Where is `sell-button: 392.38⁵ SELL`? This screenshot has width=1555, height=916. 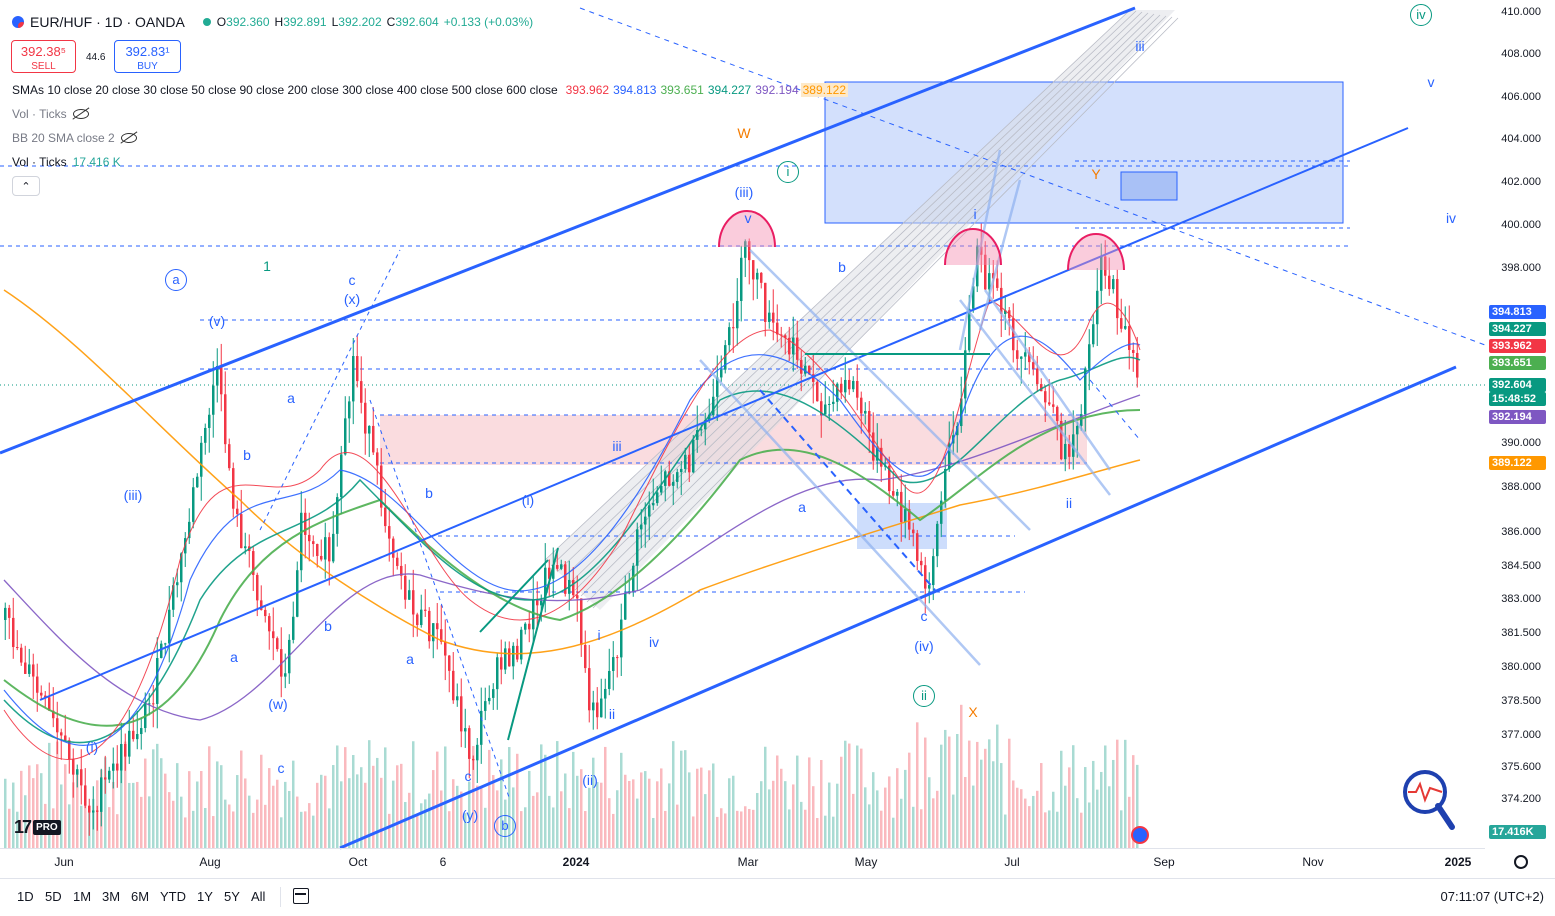 sell-button: 392.38⁵ SELL is located at coordinates (43, 56).